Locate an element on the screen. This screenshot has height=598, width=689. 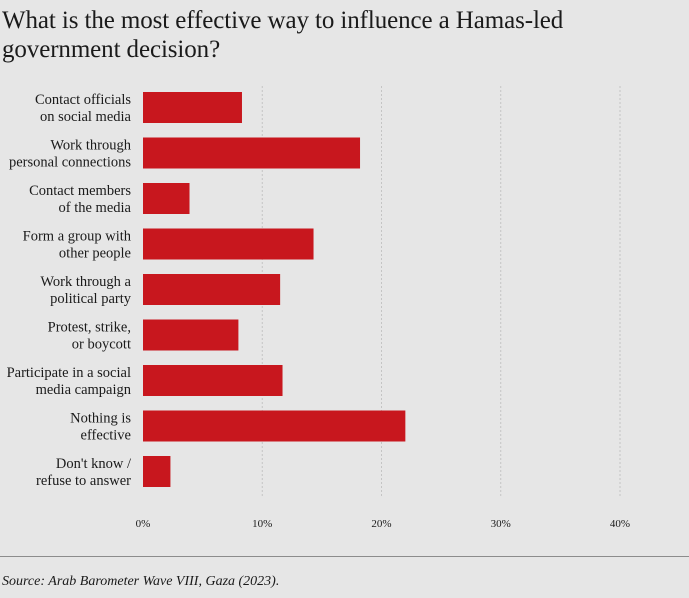
category-label-7: Nothing is effective is located at coordinates (100, 427).